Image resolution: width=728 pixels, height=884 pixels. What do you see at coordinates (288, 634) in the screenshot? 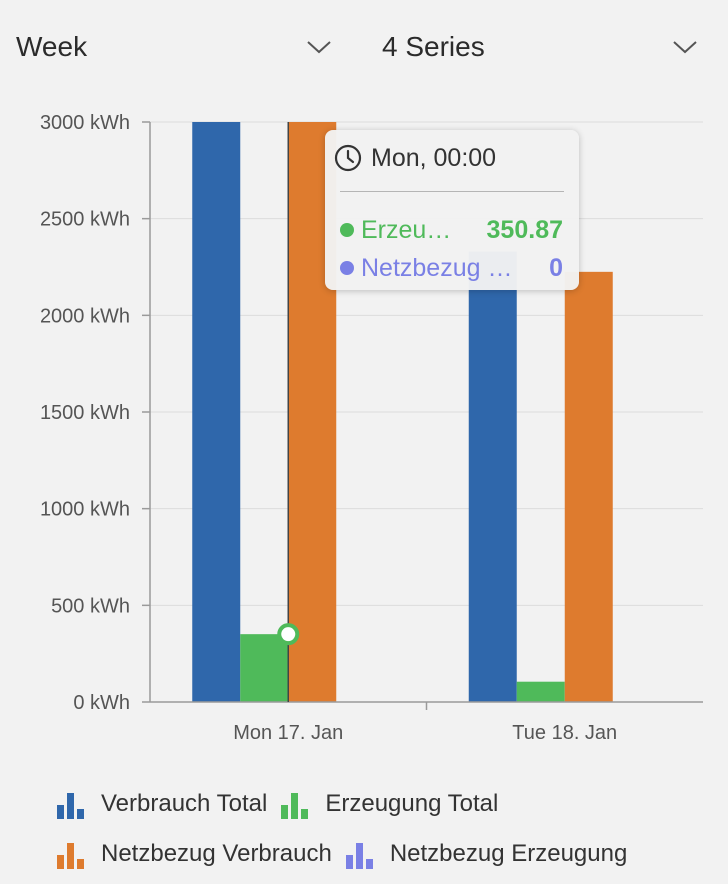
I see `hover-point-marker` at bounding box center [288, 634].